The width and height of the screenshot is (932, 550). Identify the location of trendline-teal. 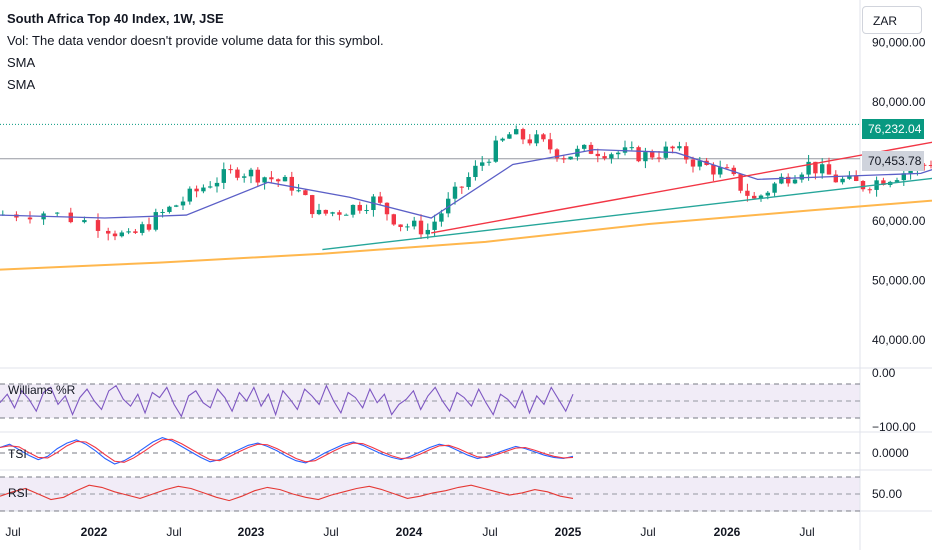
(627, 214).